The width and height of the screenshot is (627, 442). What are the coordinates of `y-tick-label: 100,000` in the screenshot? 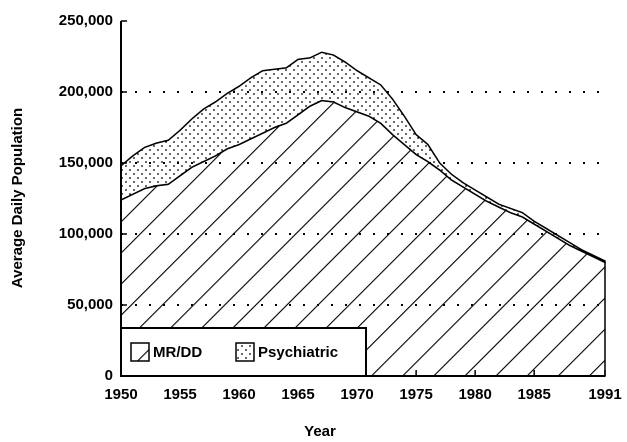 It's located at (86, 233).